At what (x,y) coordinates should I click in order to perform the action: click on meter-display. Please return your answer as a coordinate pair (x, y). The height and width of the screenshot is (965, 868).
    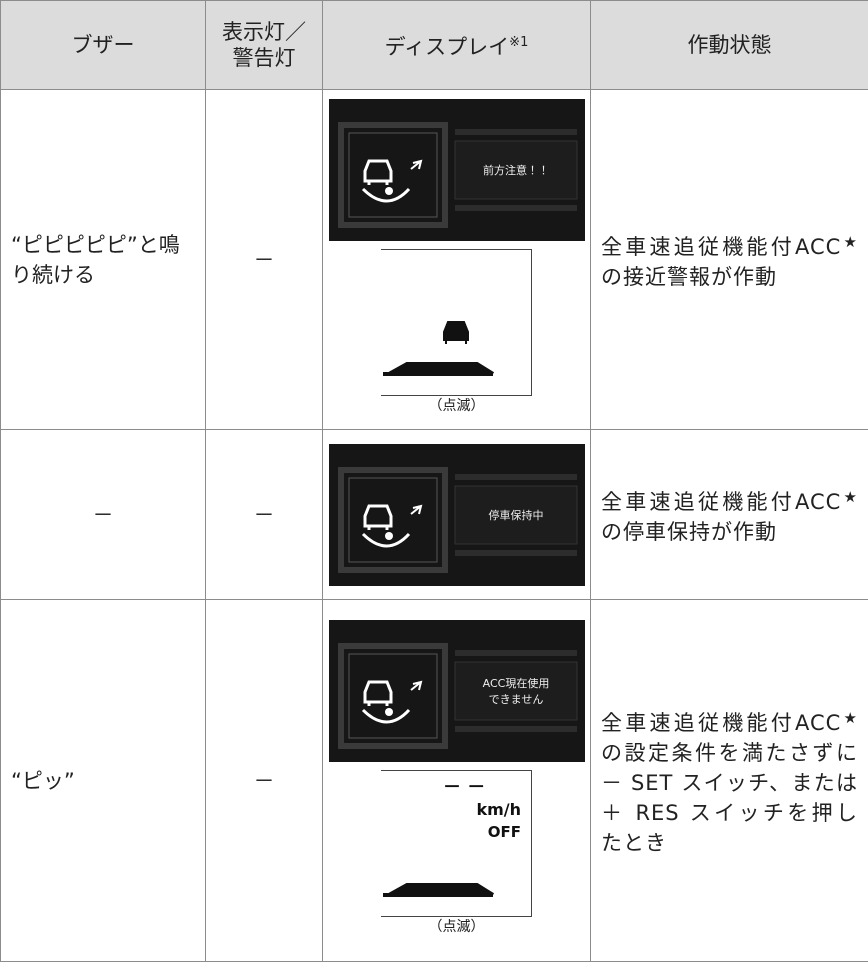
    Looking at the image, I should click on (456, 322).